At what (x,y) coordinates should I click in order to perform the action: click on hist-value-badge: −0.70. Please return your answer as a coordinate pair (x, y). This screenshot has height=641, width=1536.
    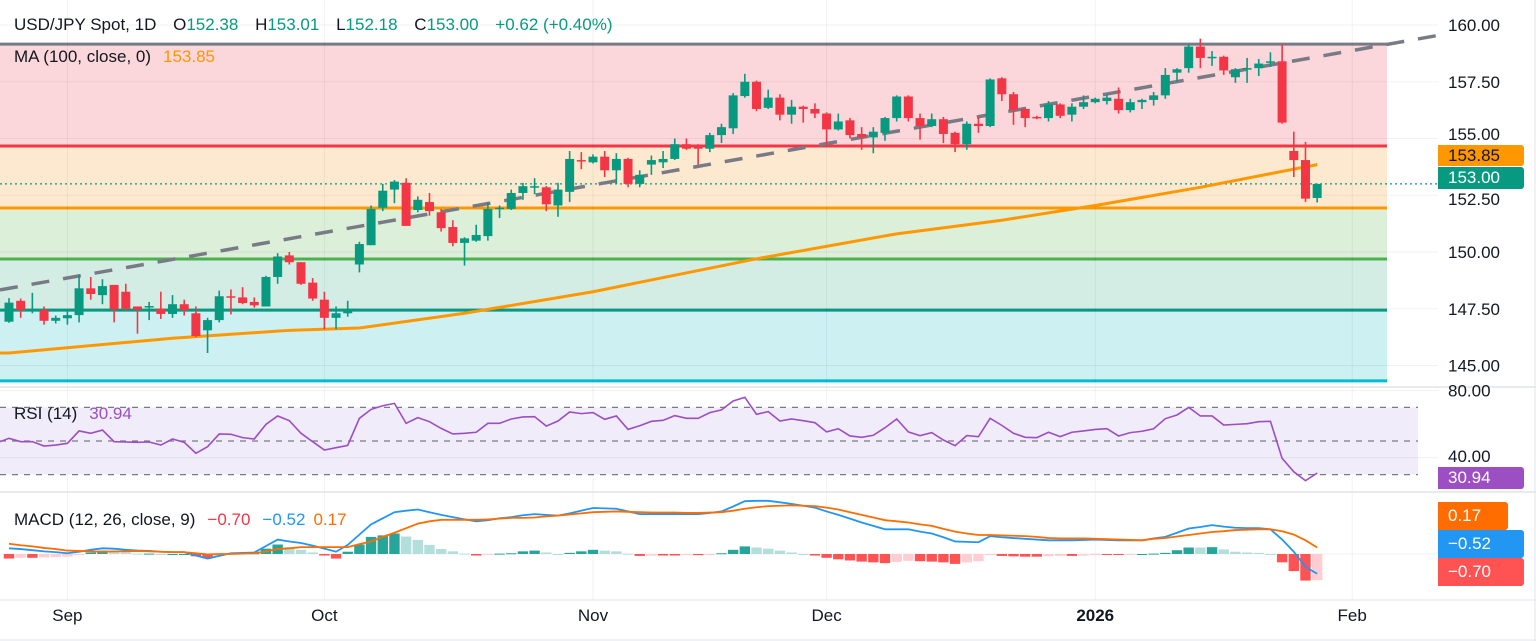
    Looking at the image, I should click on (1481, 572).